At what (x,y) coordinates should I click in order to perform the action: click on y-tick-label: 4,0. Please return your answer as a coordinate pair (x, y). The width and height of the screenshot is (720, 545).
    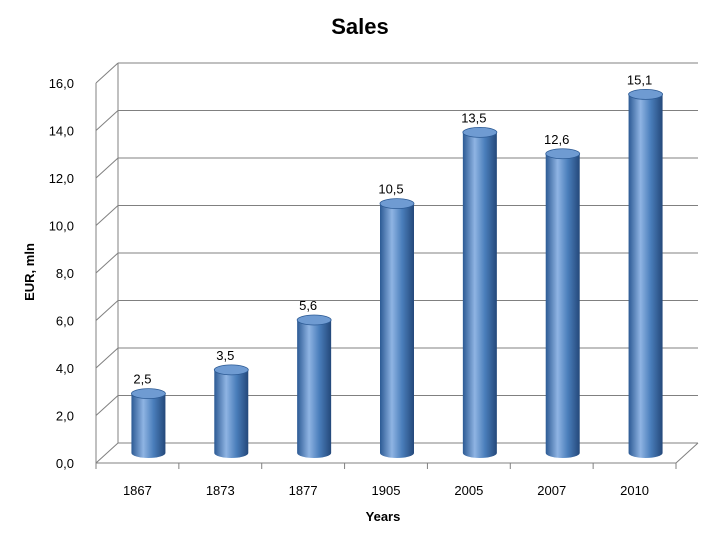
    Looking at the image, I should click on (65, 368).